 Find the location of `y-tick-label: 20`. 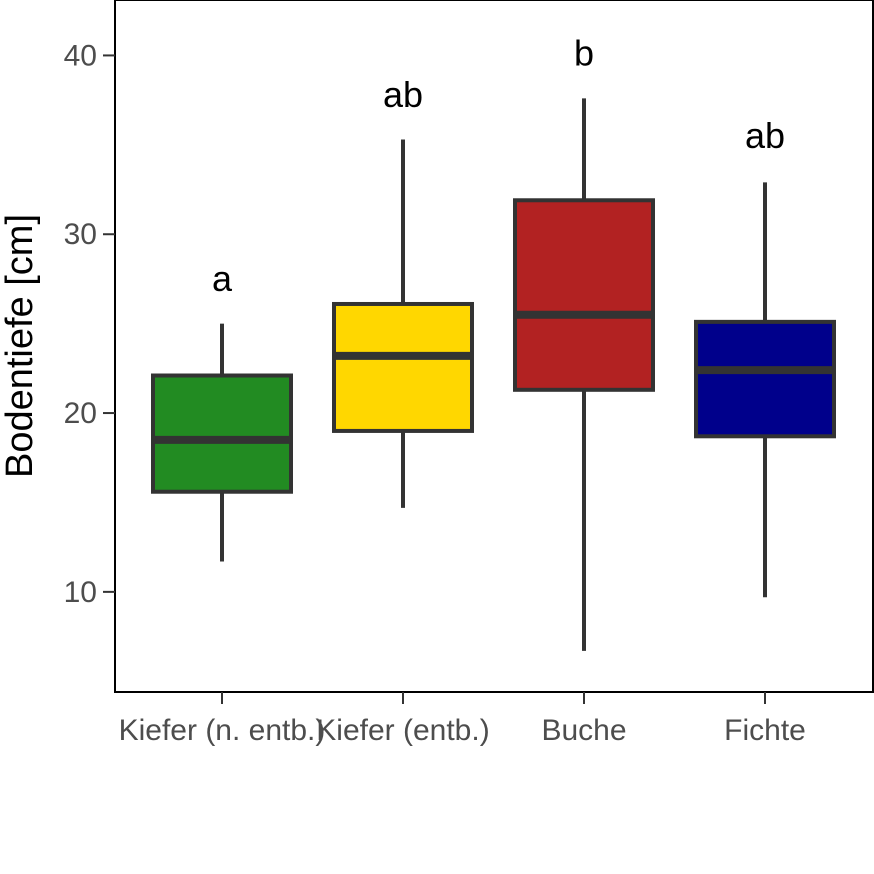

y-tick-label: 20 is located at coordinates (80, 413).